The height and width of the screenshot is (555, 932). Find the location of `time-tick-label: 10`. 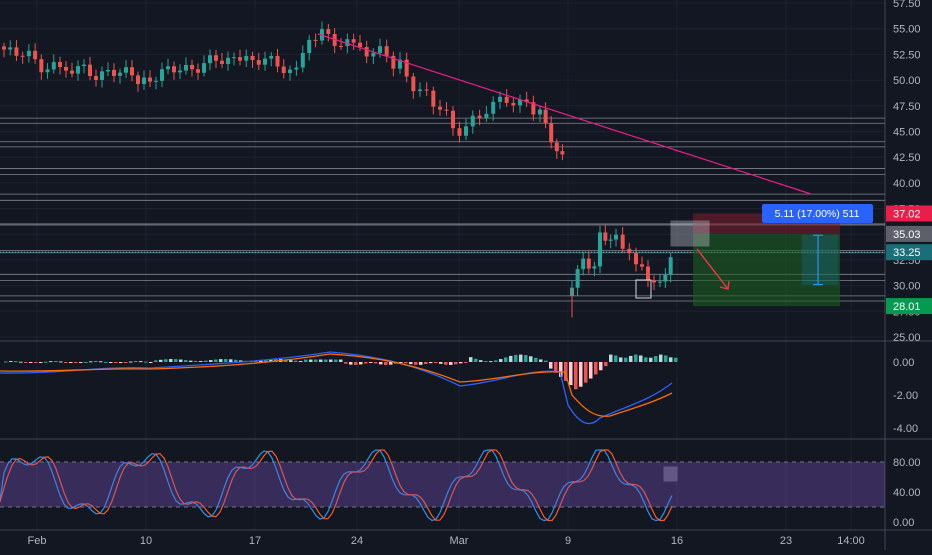

time-tick-label: 10 is located at coordinates (146, 541).